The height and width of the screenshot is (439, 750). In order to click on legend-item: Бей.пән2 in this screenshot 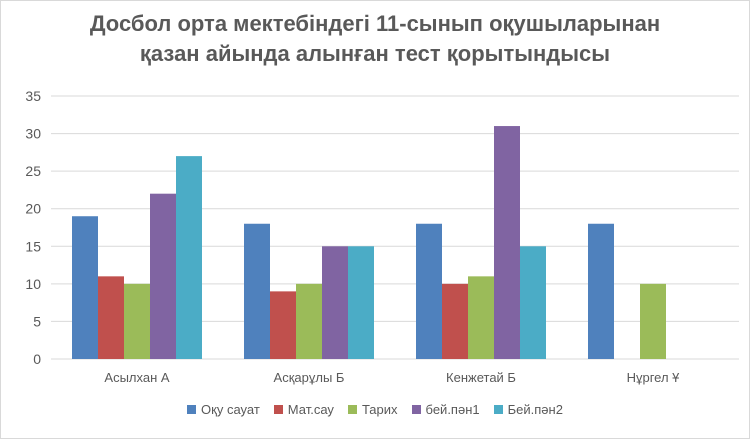, I will do `click(528, 409)`.